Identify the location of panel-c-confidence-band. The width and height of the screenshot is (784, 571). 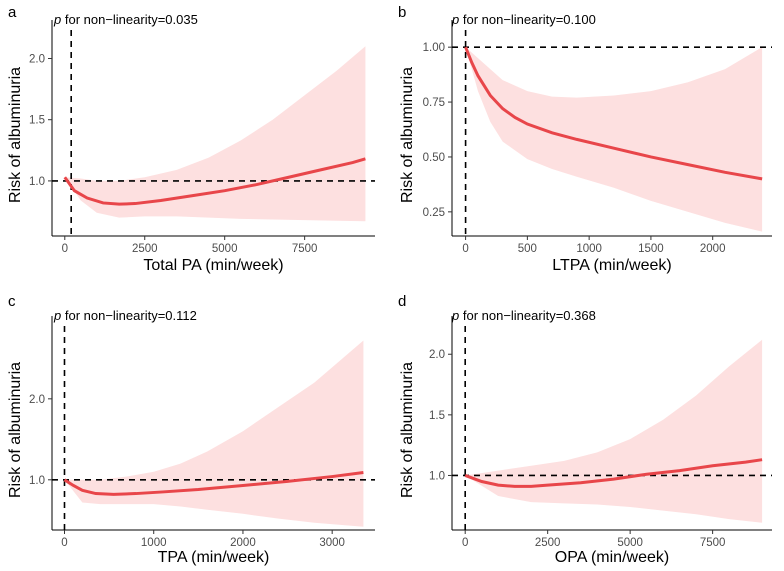
(214, 433).